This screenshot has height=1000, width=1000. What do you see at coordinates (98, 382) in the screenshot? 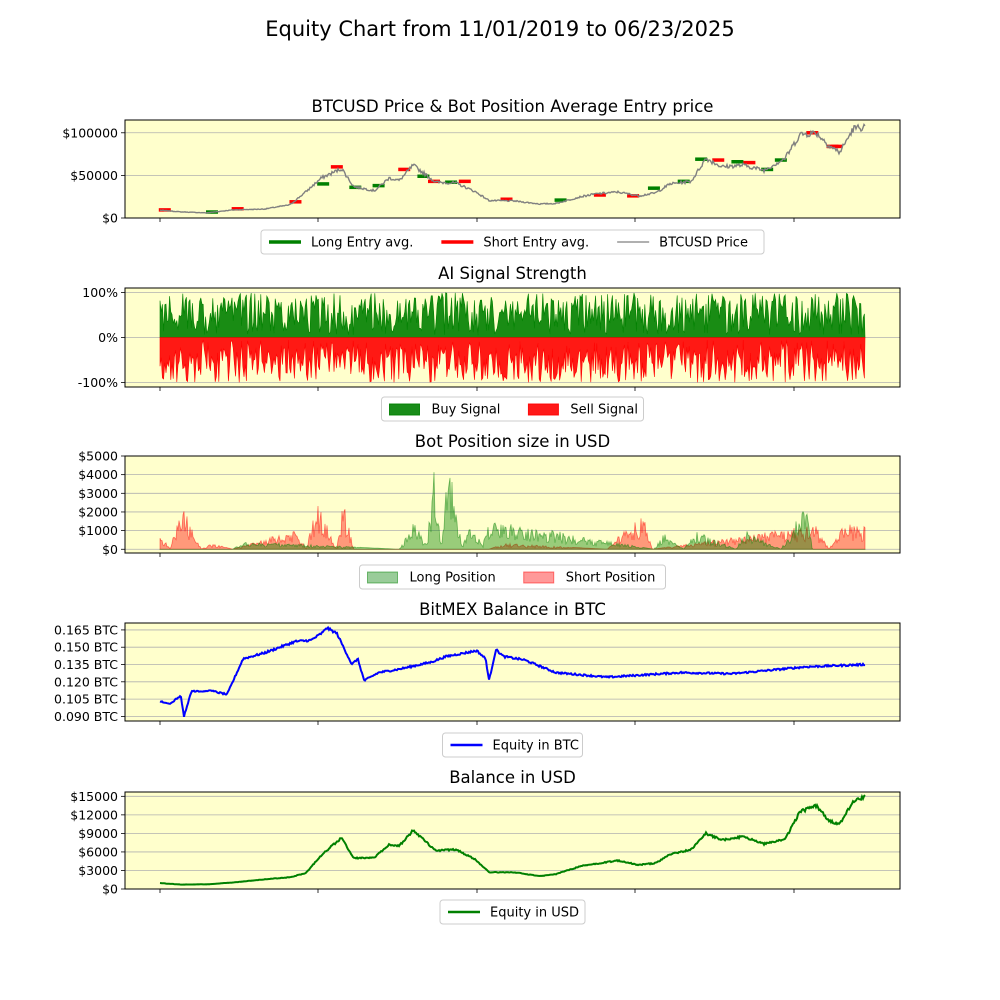
I see `y-tick-label: -100%` at bounding box center [98, 382].